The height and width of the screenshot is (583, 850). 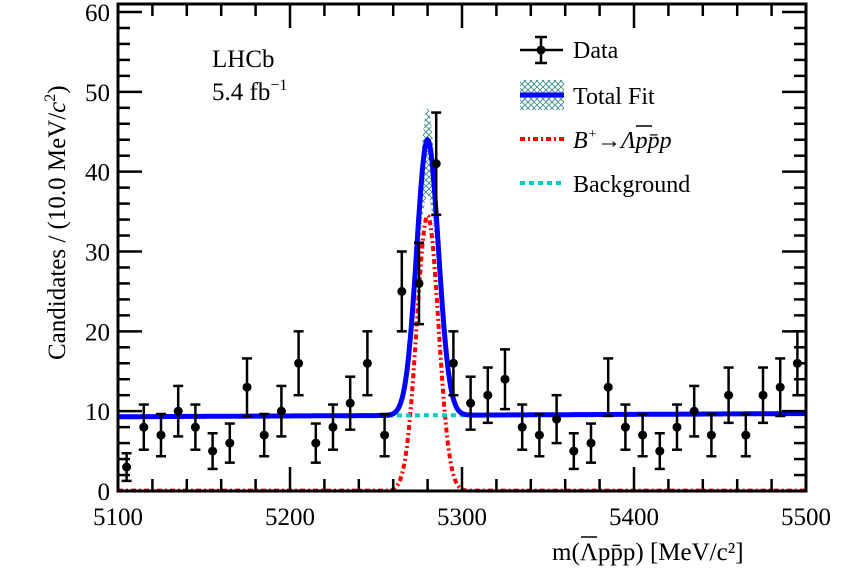 What do you see at coordinates (290, 517) in the screenshot?
I see `x-tick-label: 5200` at bounding box center [290, 517].